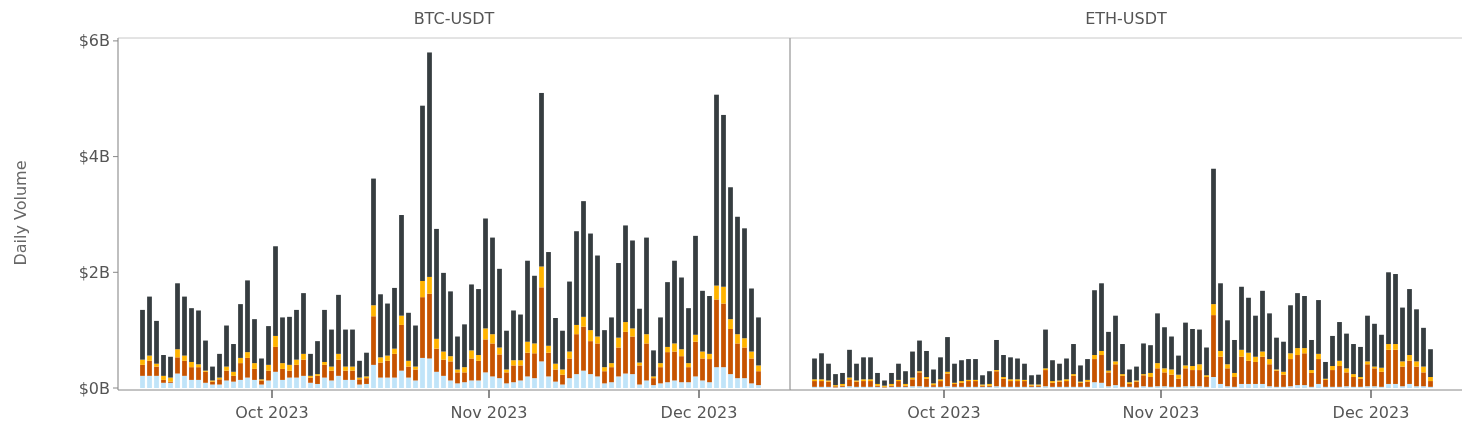 This screenshot has width=1473, height=432. Describe the element at coordinates (20, 213) in the screenshot. I see `y-axis-title: Daily Volume` at that location.